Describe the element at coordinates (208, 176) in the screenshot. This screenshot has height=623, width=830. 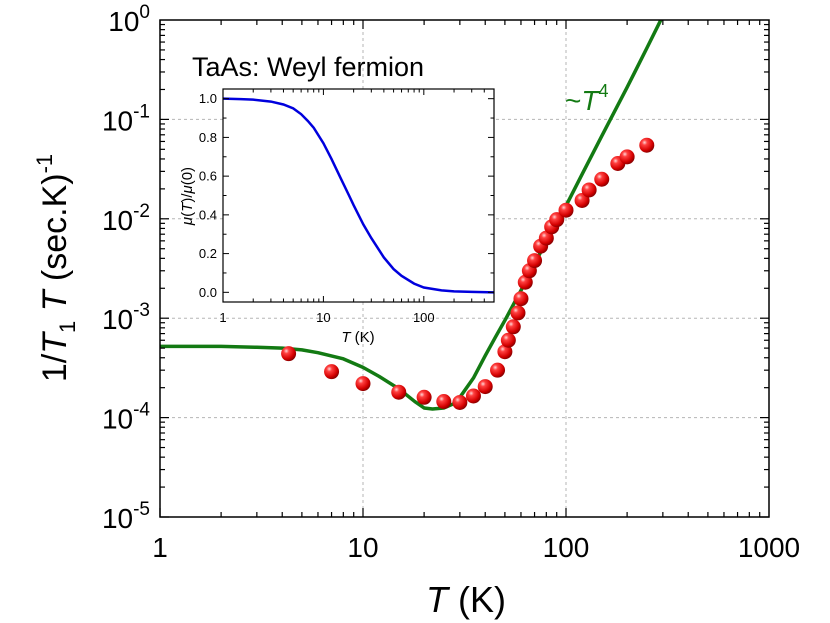
I see `inset-y-tick-label: 0.6` at that location.